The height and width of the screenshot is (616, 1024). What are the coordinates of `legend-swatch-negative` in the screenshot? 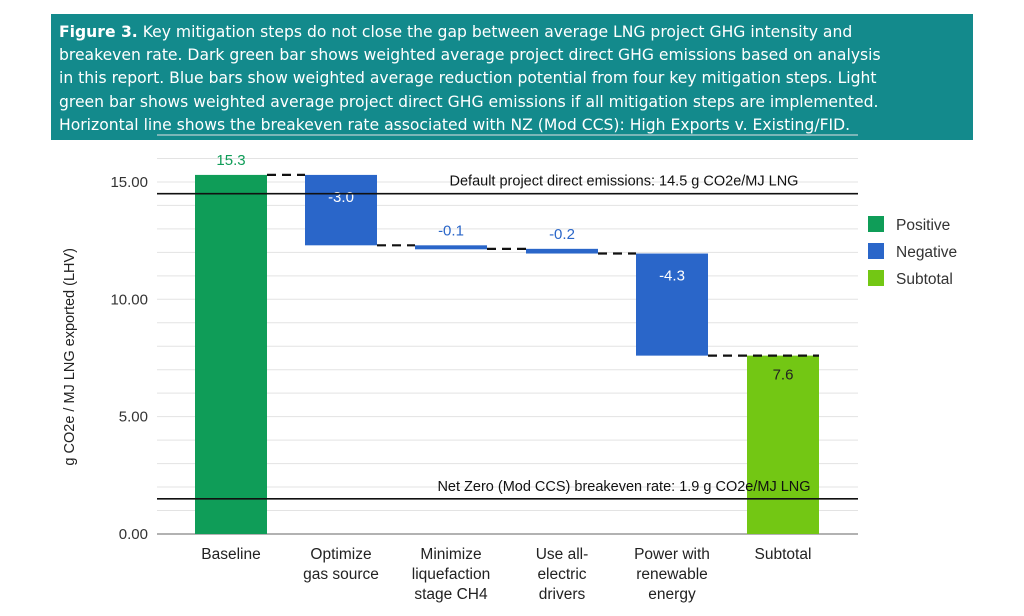 It's located at (876, 251).